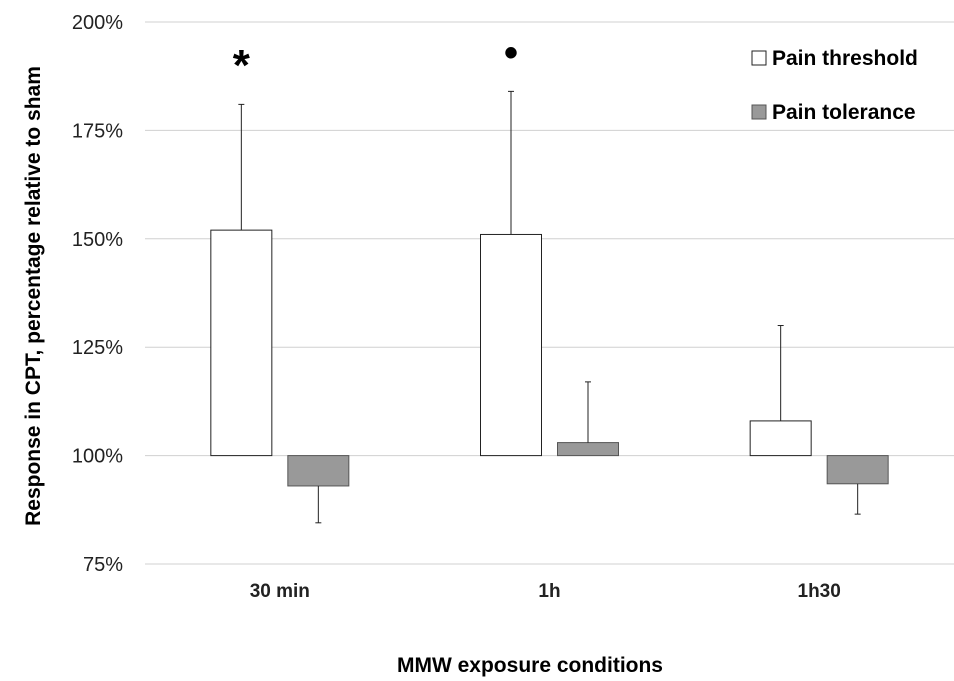 This screenshot has height=681, width=954. What do you see at coordinates (103, 565) in the screenshot?
I see `y-tick-label: 75%` at bounding box center [103, 565].